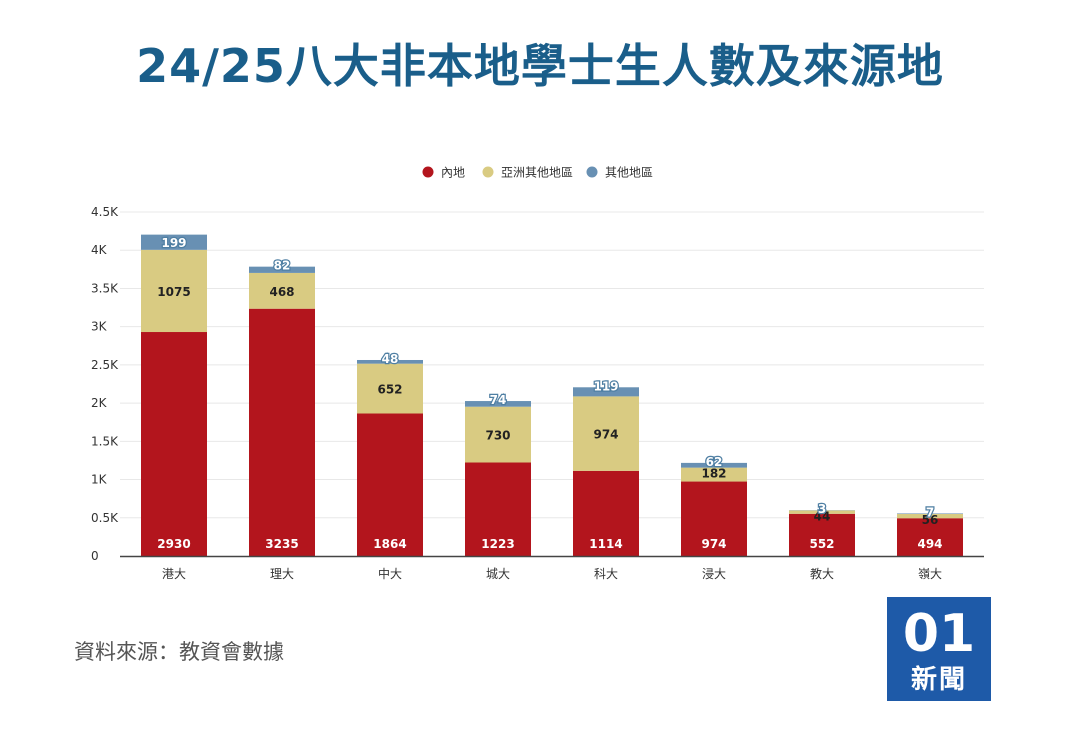 The height and width of the screenshot is (745, 1080). Describe the element at coordinates (105, 212) in the screenshot. I see `y-tick-label: 4.5K` at that location.